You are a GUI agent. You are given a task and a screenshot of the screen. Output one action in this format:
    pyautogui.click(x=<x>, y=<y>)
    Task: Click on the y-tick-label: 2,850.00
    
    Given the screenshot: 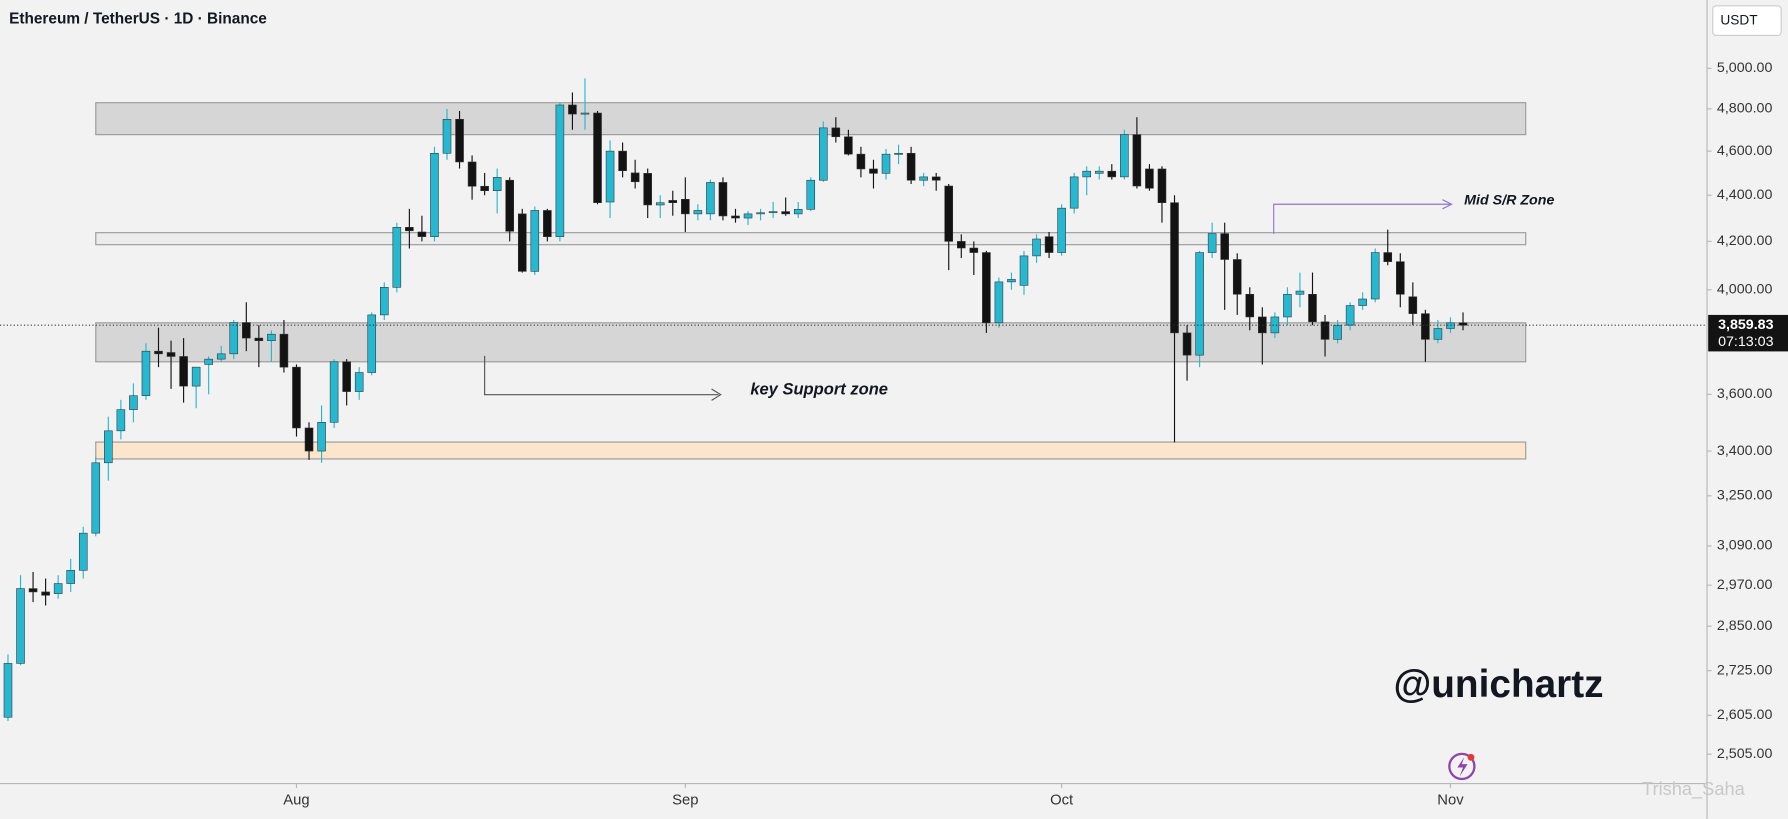 What is the action you would take?
    pyautogui.click(x=1745, y=626)
    